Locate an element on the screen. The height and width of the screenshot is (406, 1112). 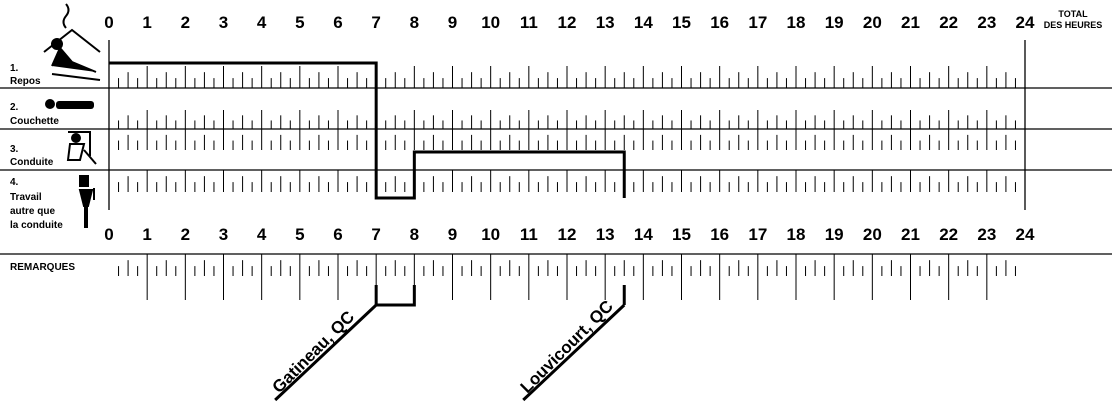
rest-icon is located at coordinates (72, 42).